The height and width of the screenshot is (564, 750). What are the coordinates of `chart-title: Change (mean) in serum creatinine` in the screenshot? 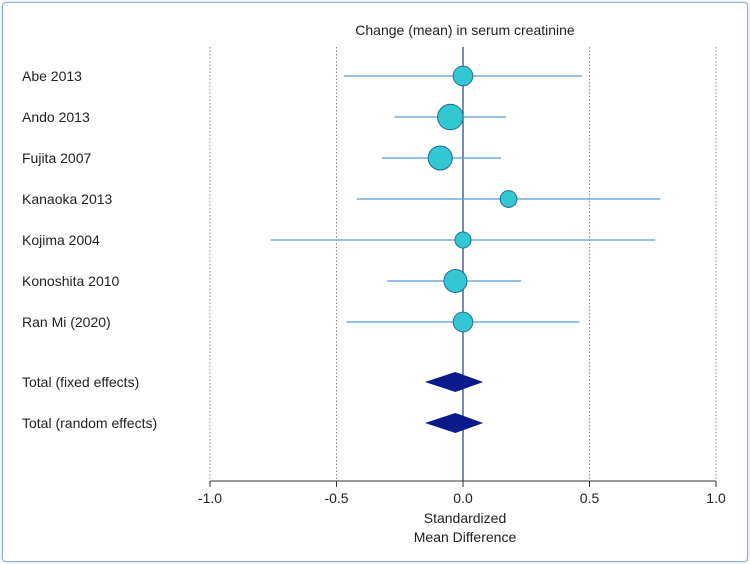 It's located at (465, 30).